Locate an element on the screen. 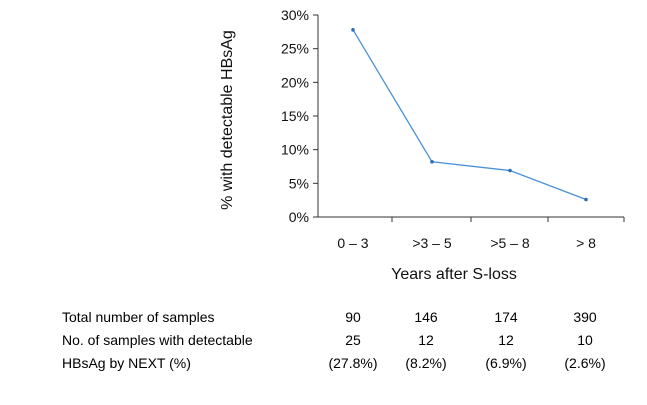 This screenshot has height=405, width=647. table-cell: 25 is located at coordinates (353, 340).